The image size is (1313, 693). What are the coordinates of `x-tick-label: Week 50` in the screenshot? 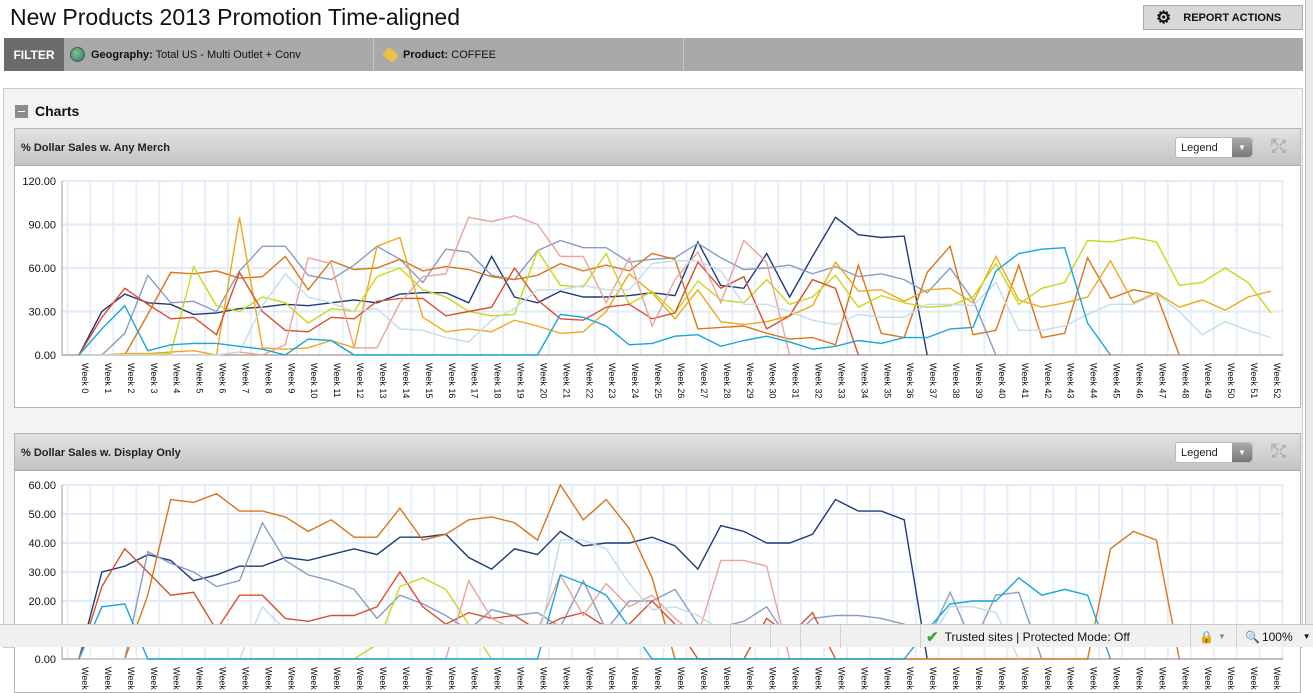 It's located at (1231, 680).